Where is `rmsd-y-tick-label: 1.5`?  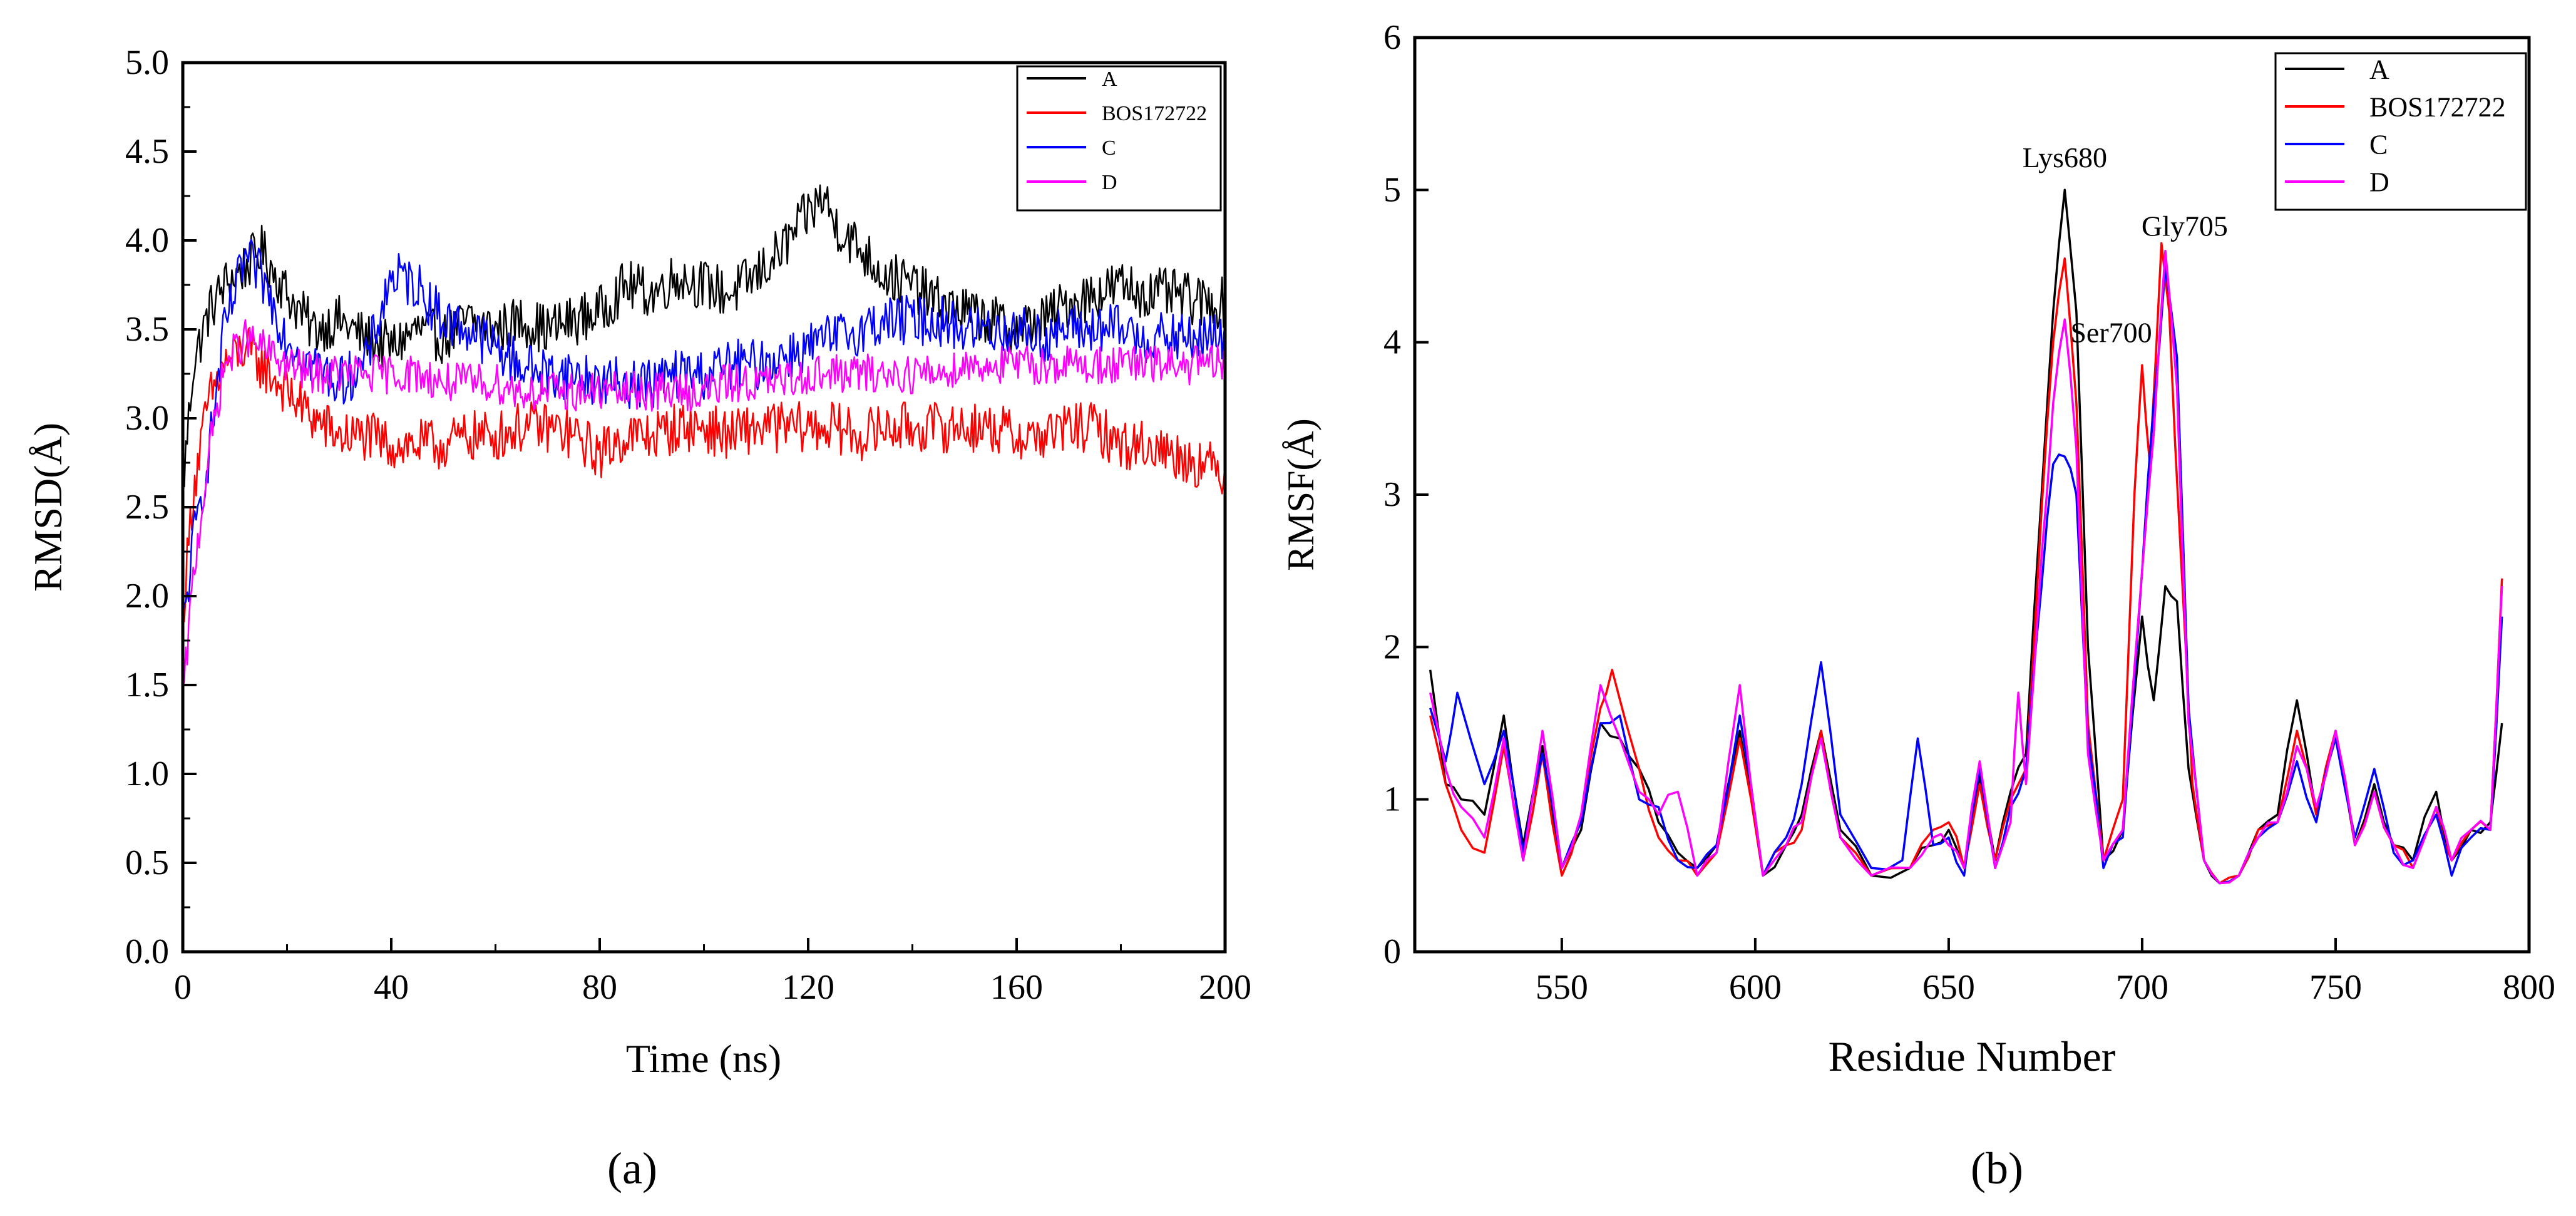
rmsd-y-tick-label: 1.5 is located at coordinates (147, 685).